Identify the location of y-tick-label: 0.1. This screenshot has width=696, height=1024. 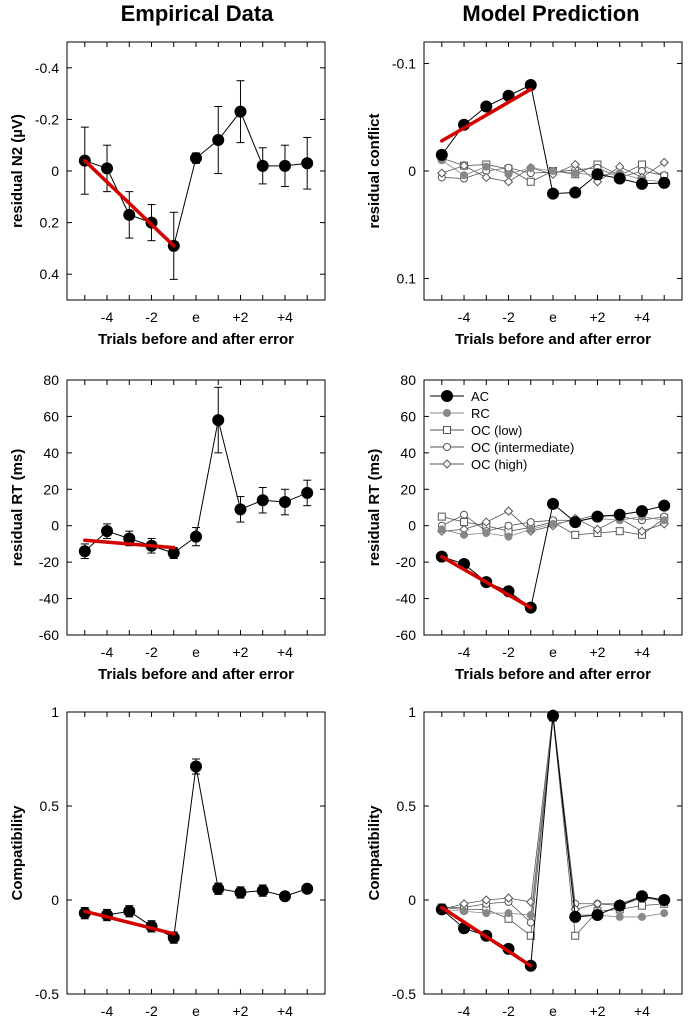
(407, 279).